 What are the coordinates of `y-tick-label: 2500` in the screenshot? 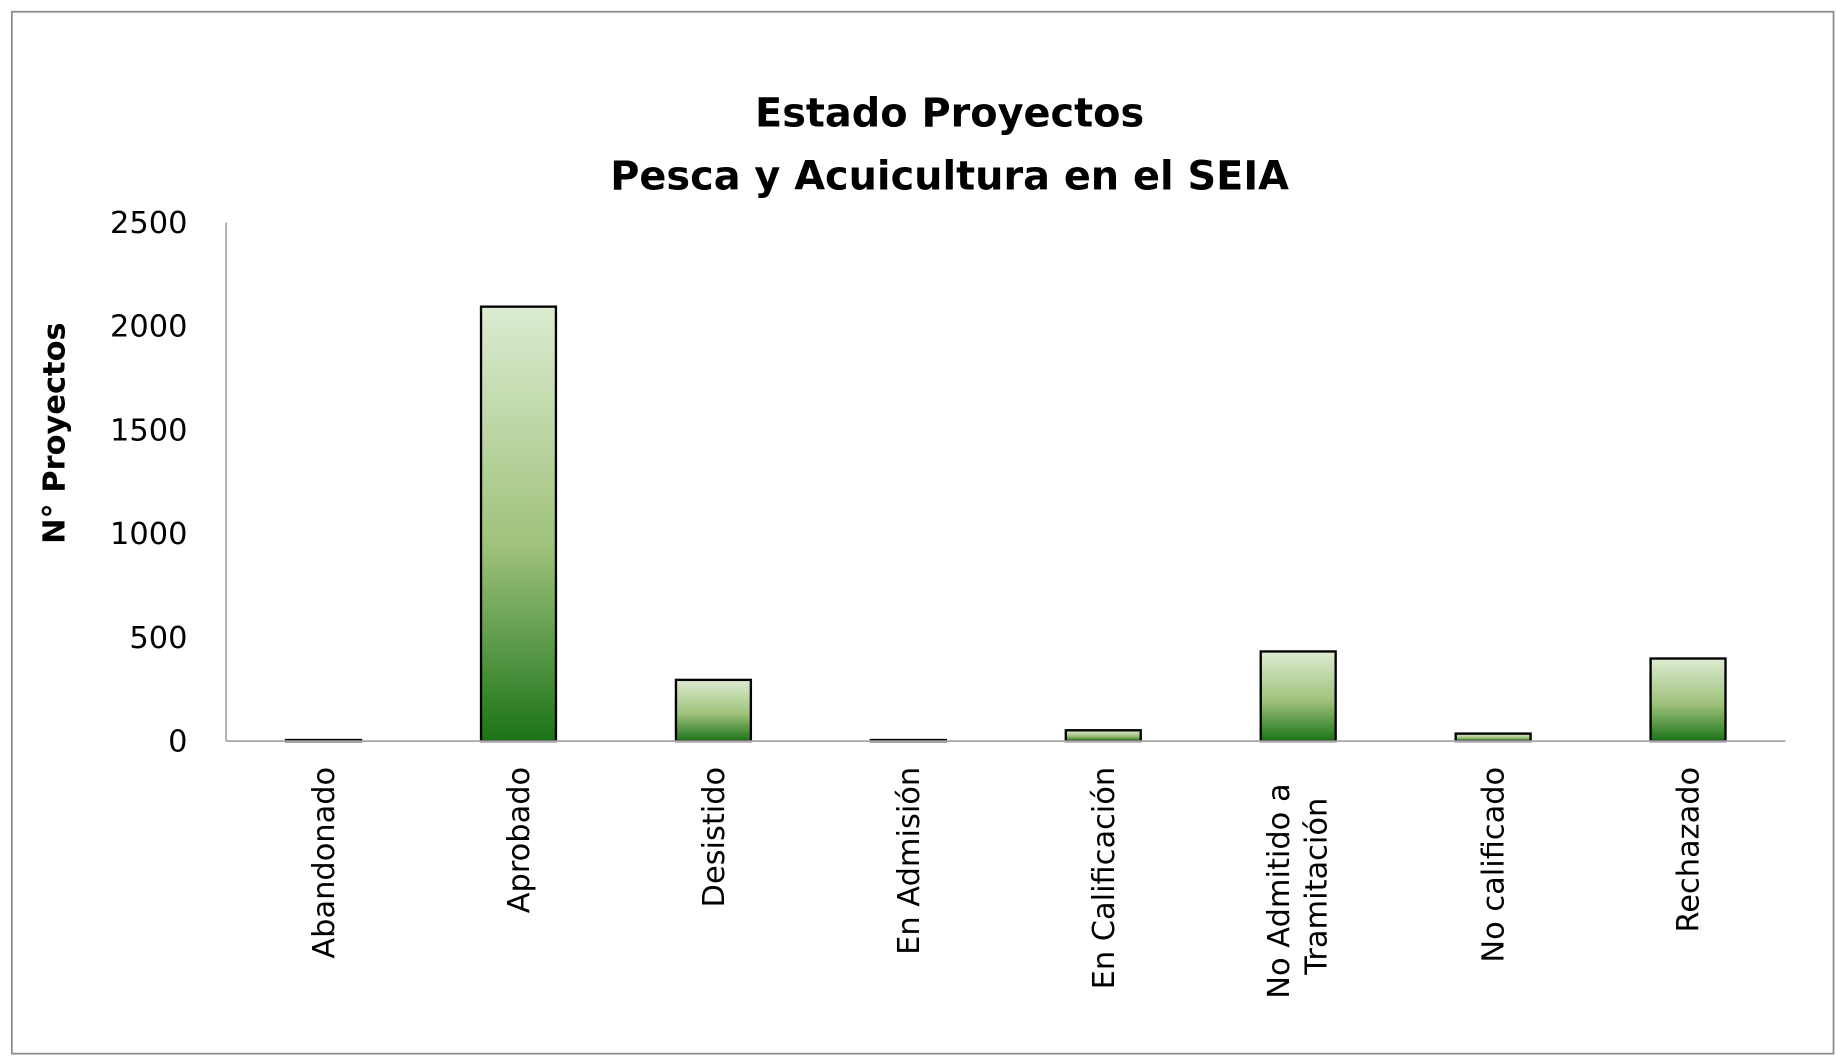 It's located at (148, 223).